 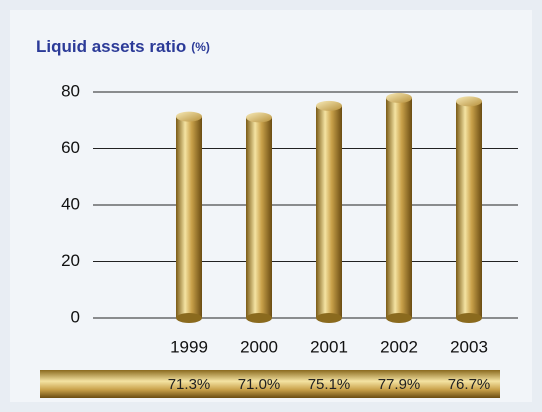 I want to click on title-unit: (%), so click(x=200, y=47).